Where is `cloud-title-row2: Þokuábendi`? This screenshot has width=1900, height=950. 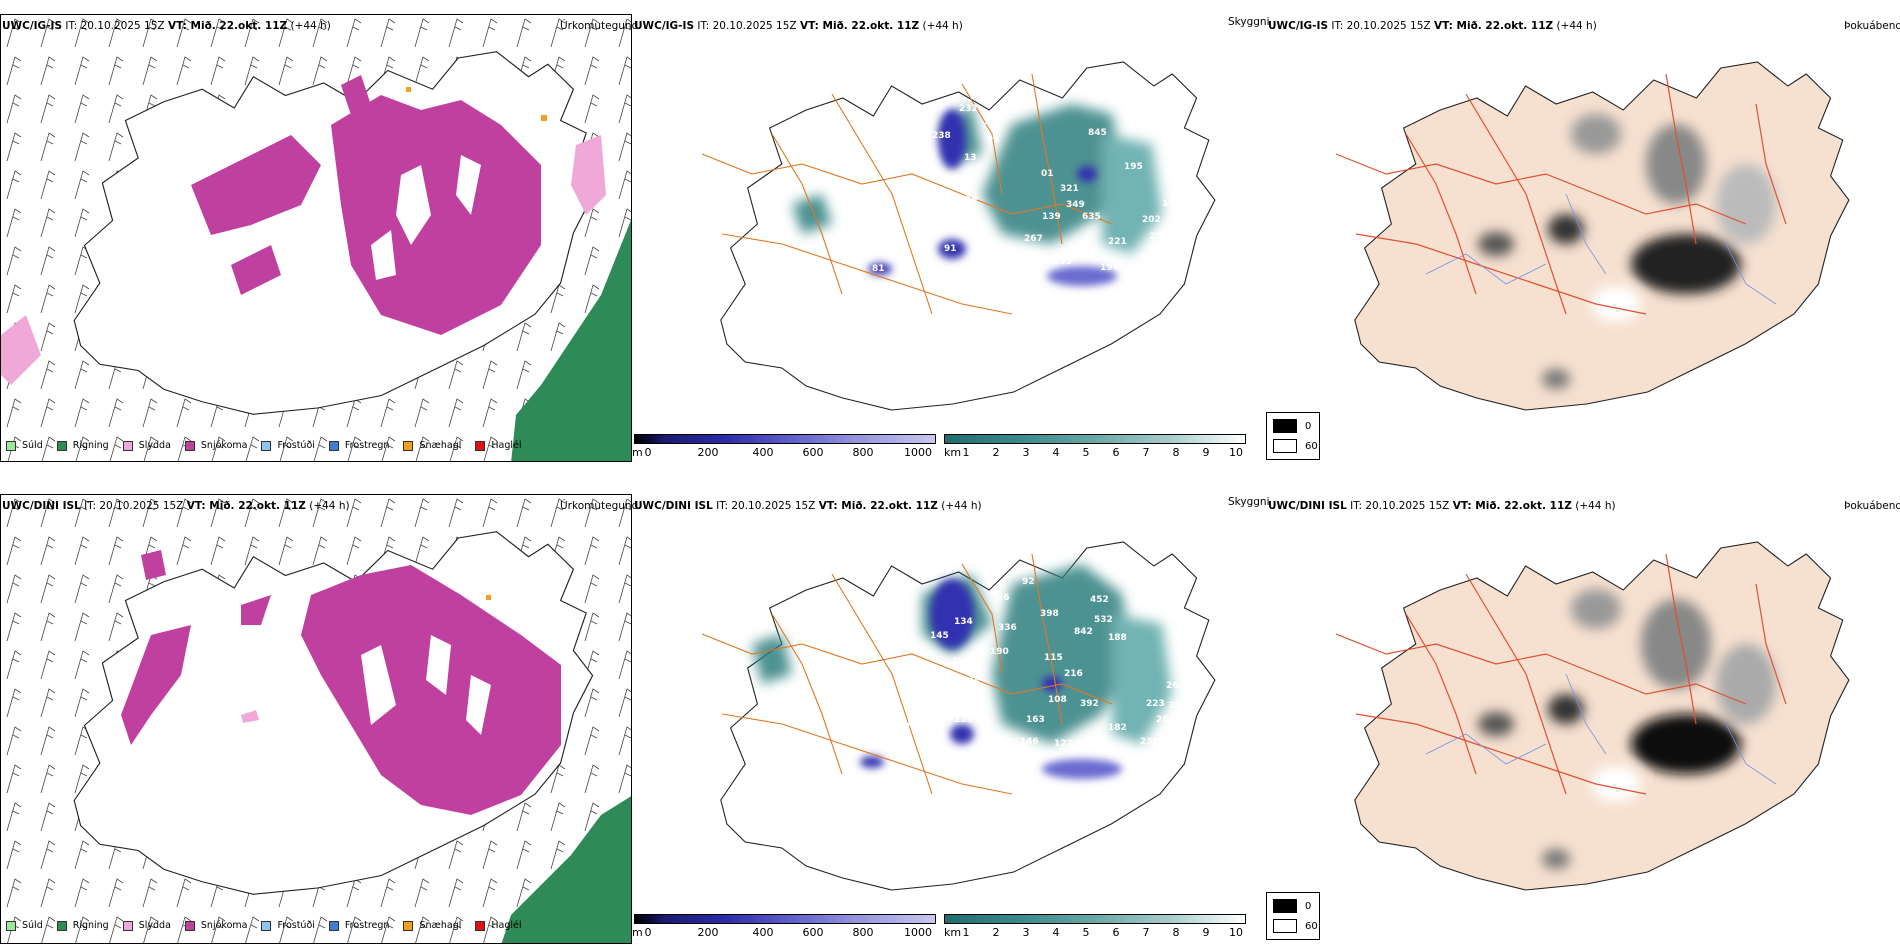 cloud-title-row2: Þokuábendi is located at coordinates (1872, 506).